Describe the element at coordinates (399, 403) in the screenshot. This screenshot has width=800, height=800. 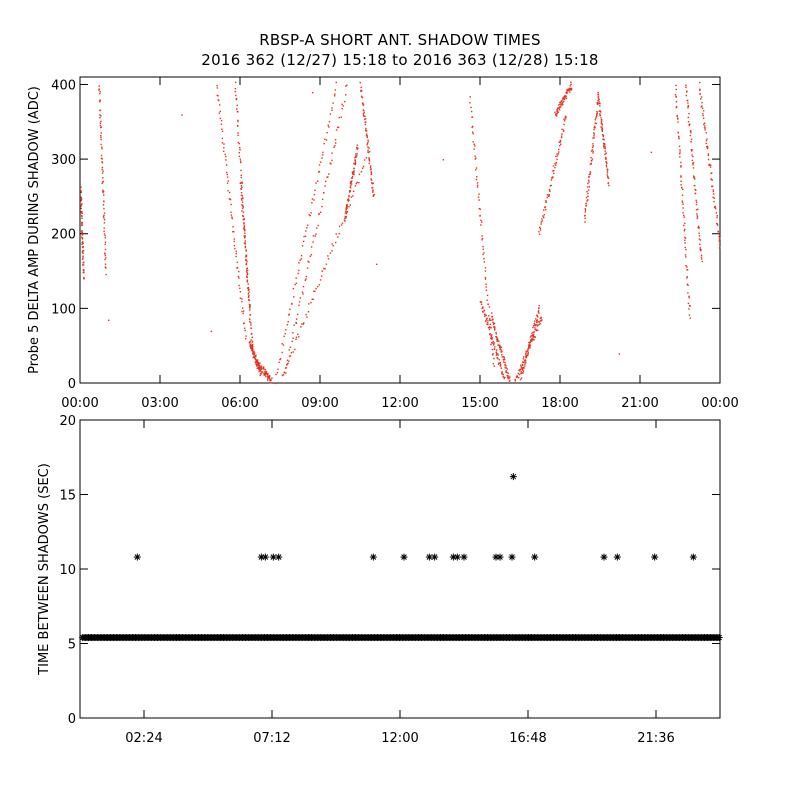
I see `x-tick-label: 12:00` at that location.